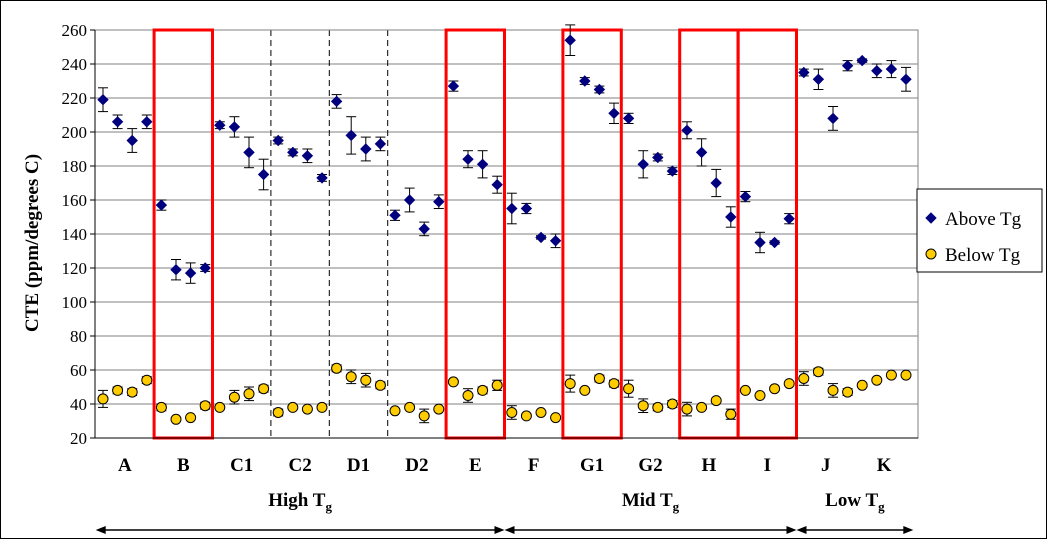 This screenshot has width=1047, height=544. I want to click on category-label: J, so click(826, 465).